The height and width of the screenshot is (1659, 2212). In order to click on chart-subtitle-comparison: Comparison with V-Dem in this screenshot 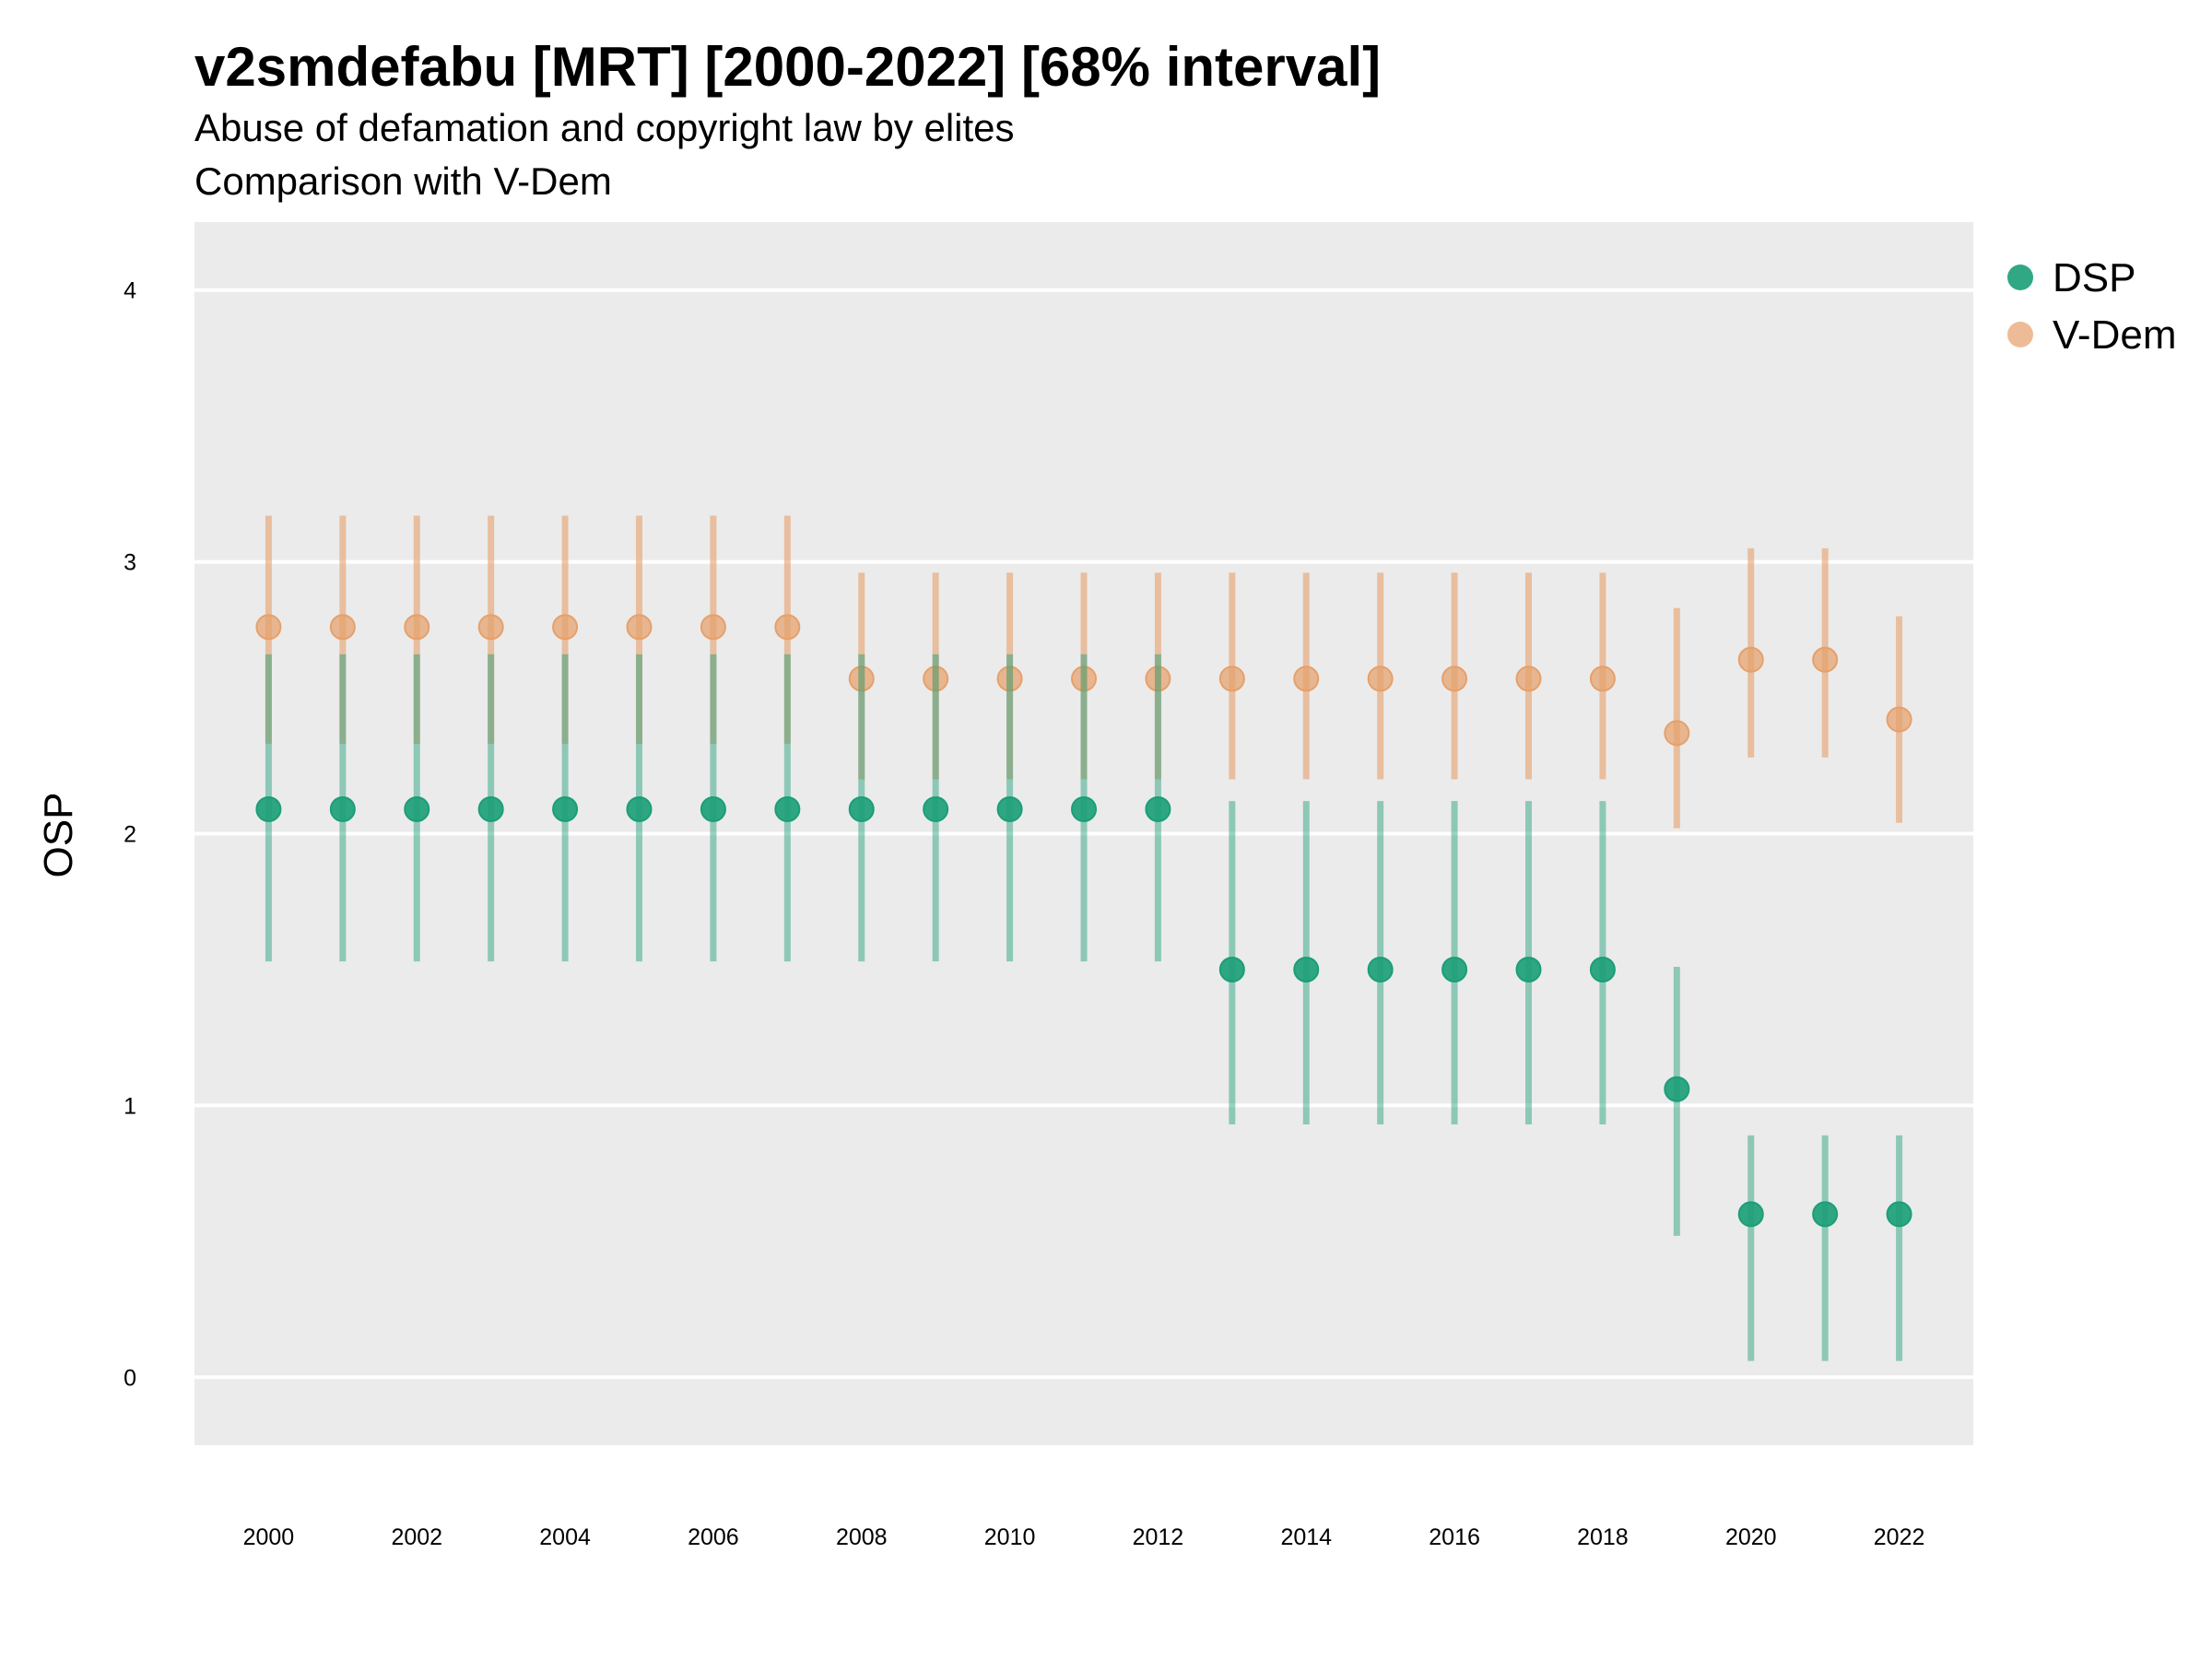, I will do `click(403, 181)`.